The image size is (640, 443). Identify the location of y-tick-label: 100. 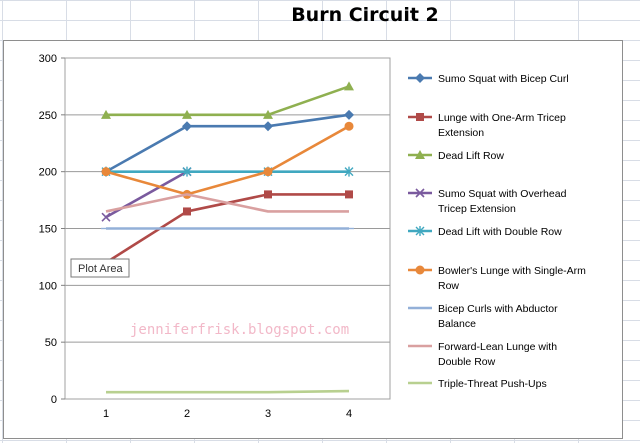
(48, 286).